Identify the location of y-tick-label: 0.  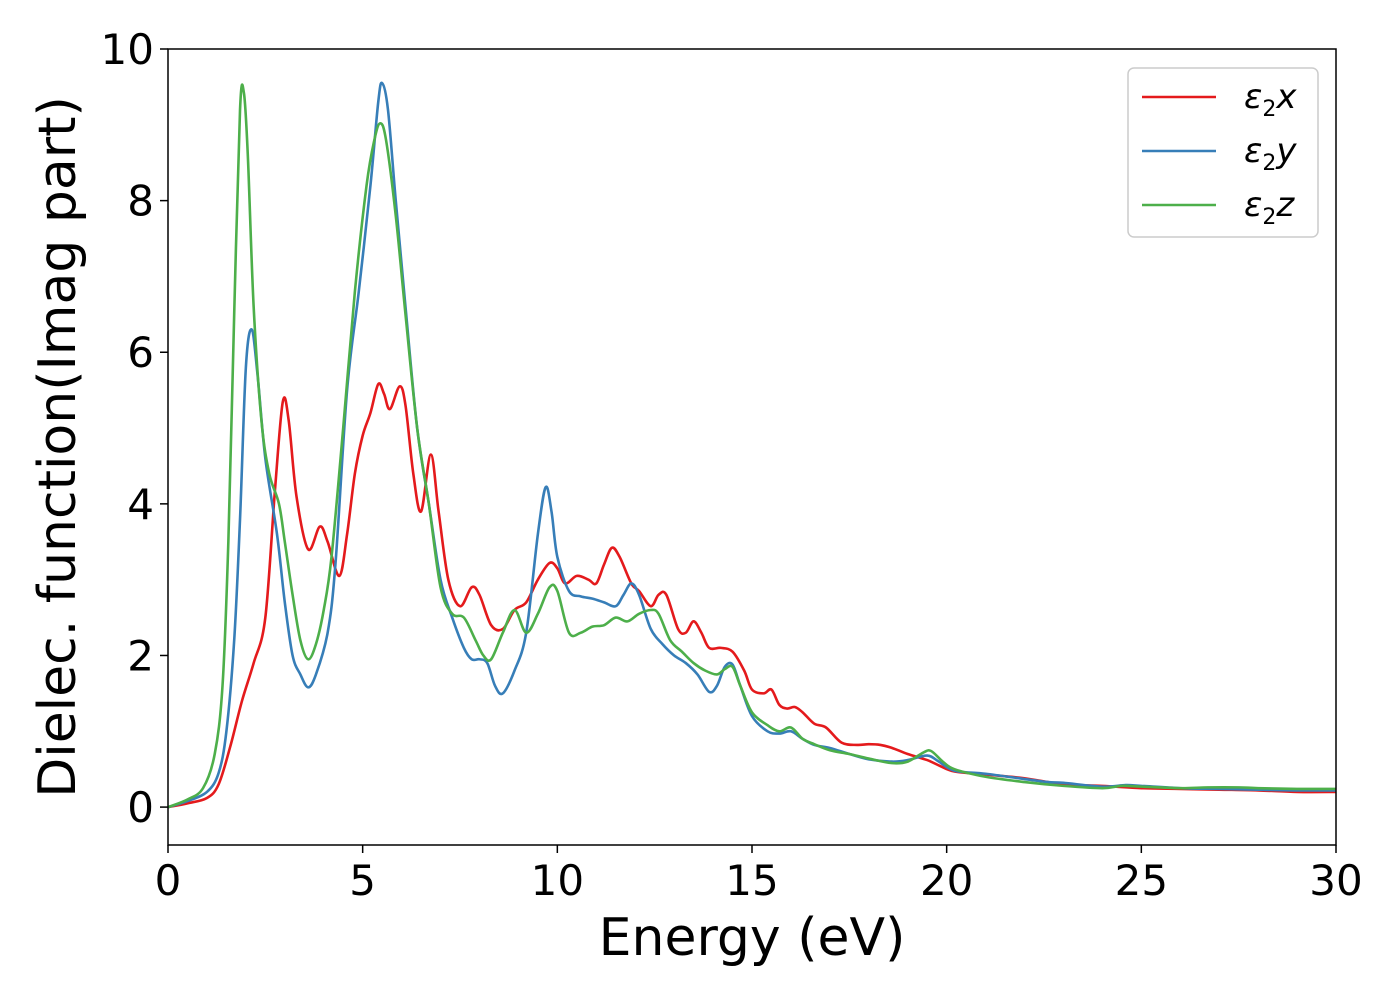
(140, 807).